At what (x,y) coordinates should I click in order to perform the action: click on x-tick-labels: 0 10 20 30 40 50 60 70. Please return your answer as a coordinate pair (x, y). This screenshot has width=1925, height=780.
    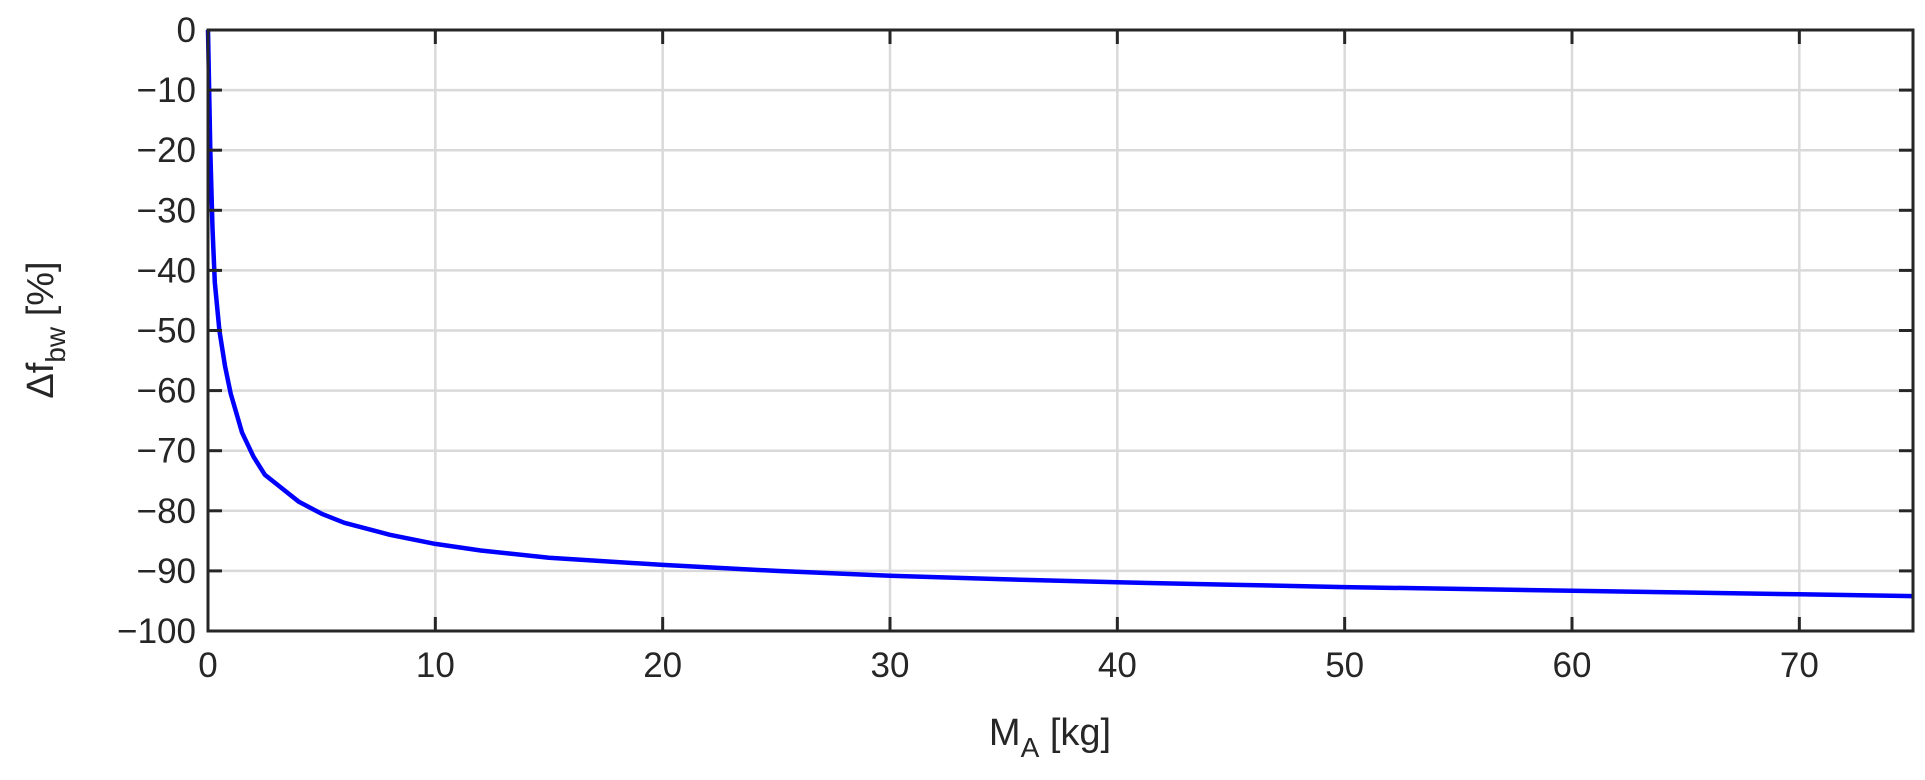
    Looking at the image, I should click on (1008, 665).